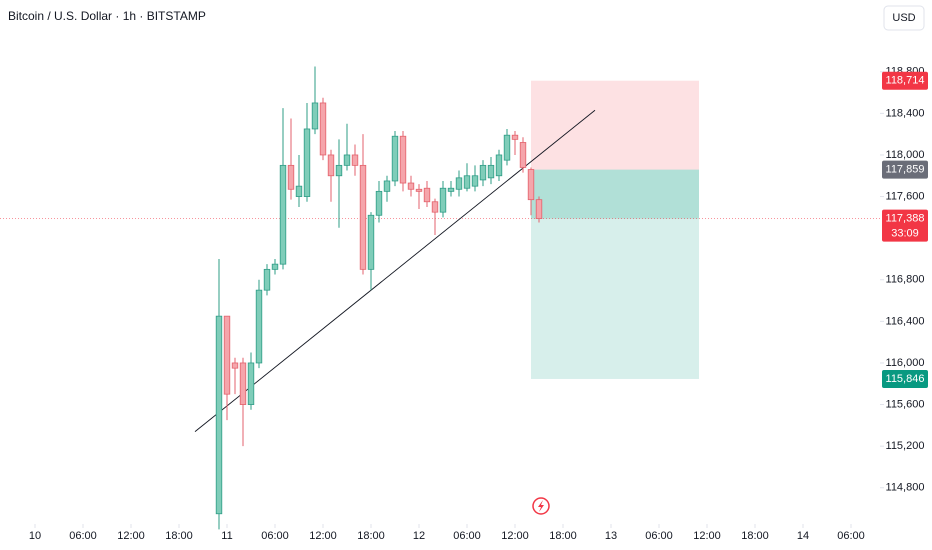  Describe the element at coordinates (905, 446) in the screenshot. I see `y-tick-label: 115,200` at that location.